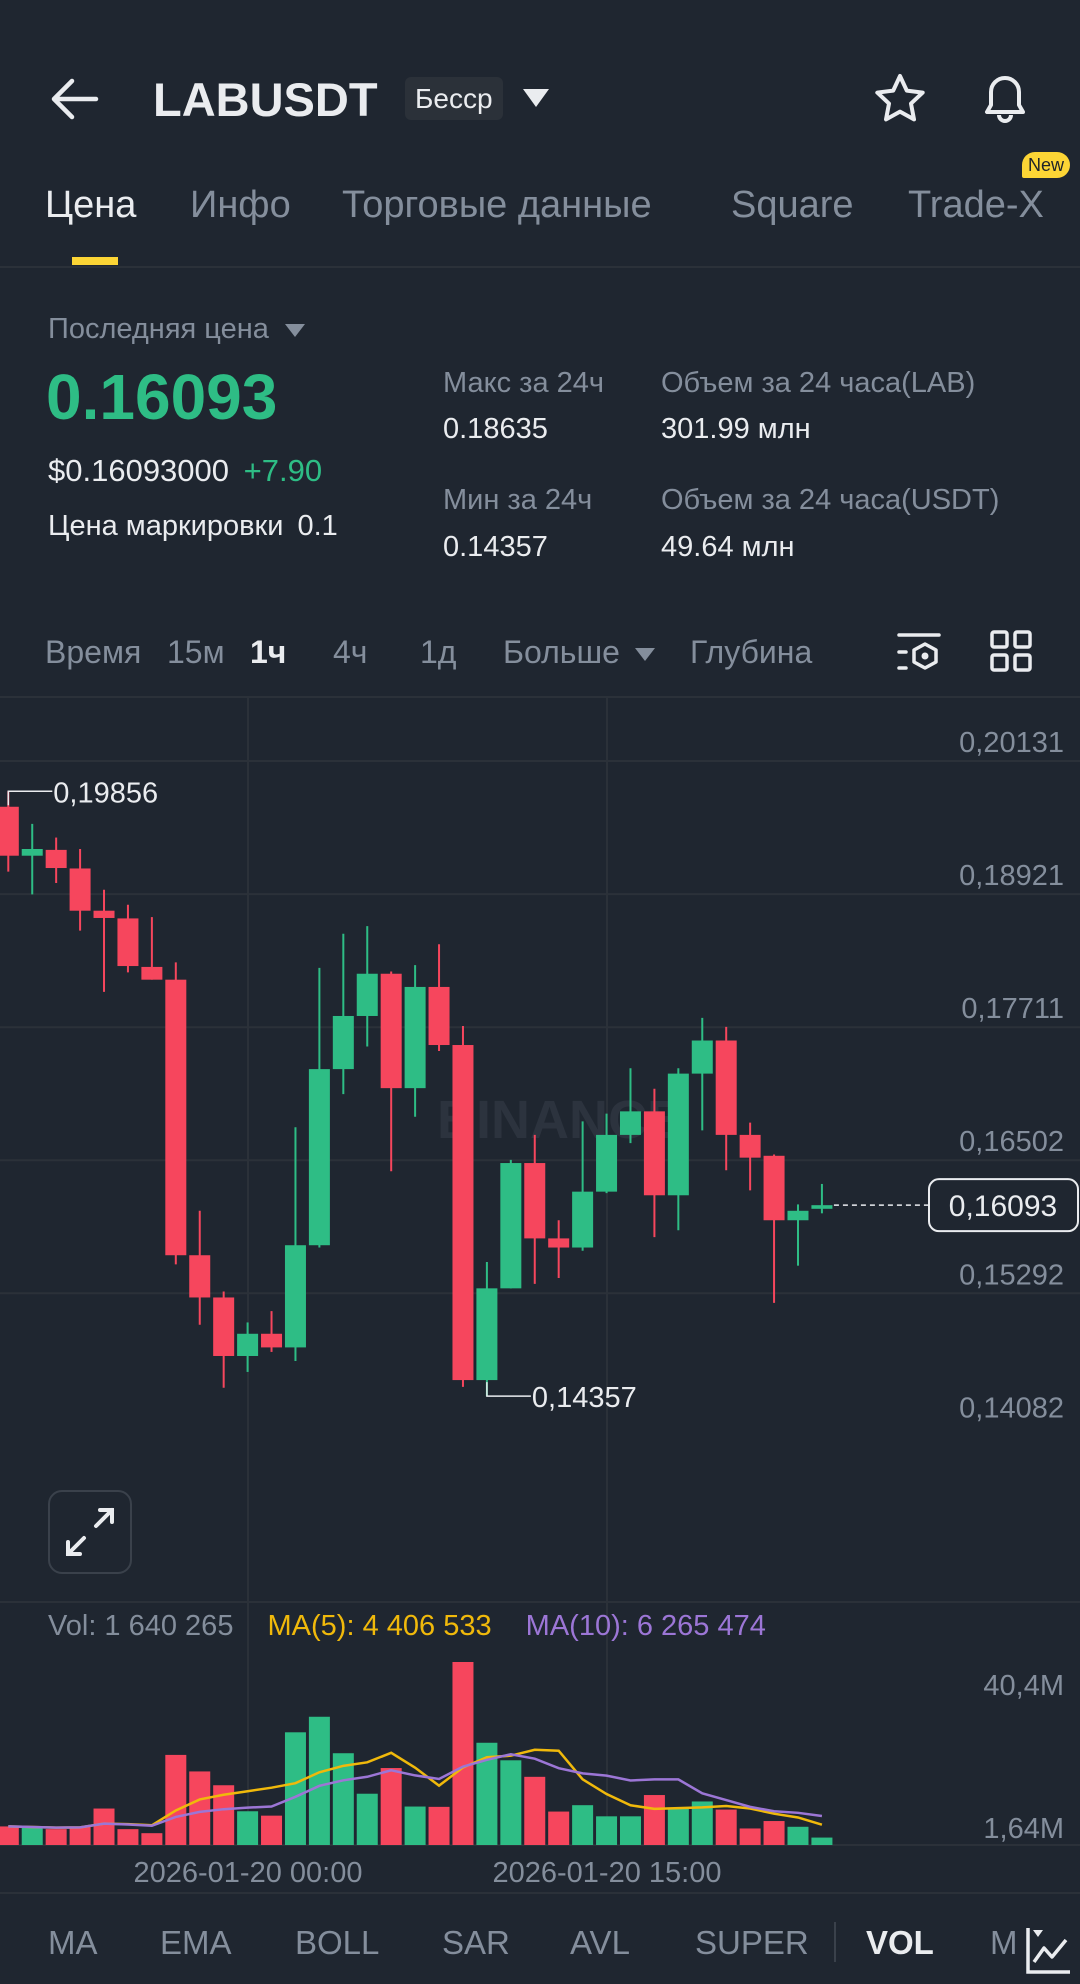  What do you see at coordinates (900, 1942) in the screenshot?
I see `indicator-vol: VOL` at bounding box center [900, 1942].